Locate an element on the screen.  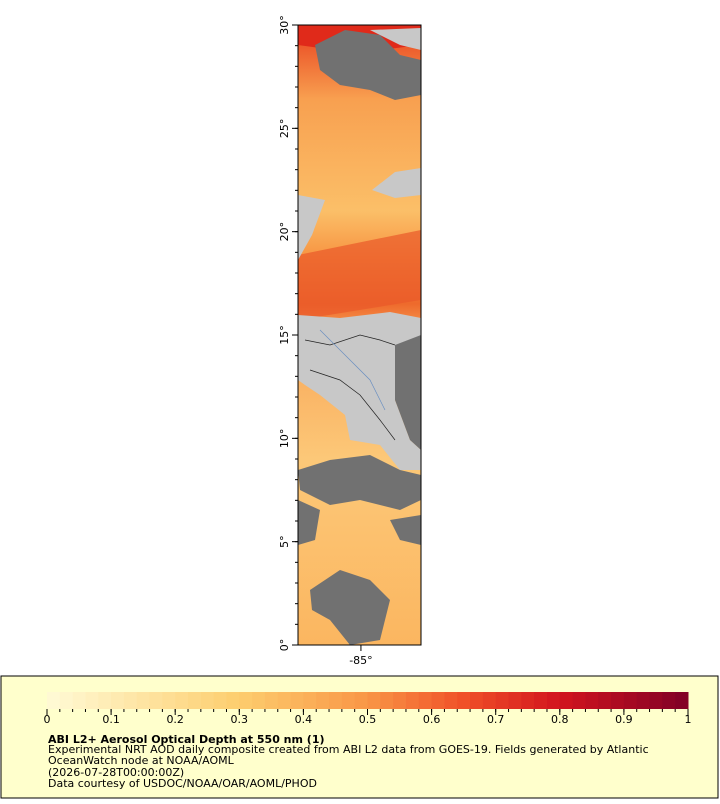
lat-tick-label: 30° is located at coordinates (284, 25).